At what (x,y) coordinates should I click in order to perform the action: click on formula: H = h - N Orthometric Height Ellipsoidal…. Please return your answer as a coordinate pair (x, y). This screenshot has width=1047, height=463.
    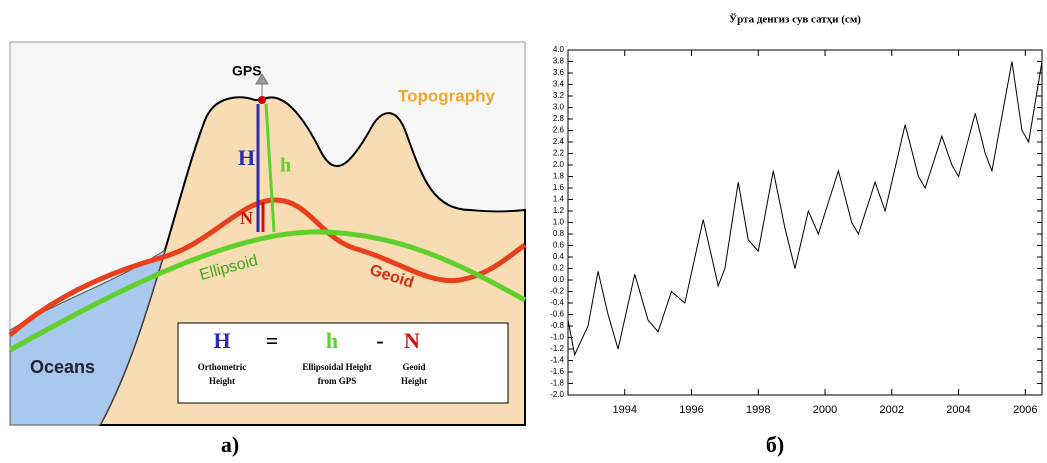
    Looking at the image, I should click on (312, 357).